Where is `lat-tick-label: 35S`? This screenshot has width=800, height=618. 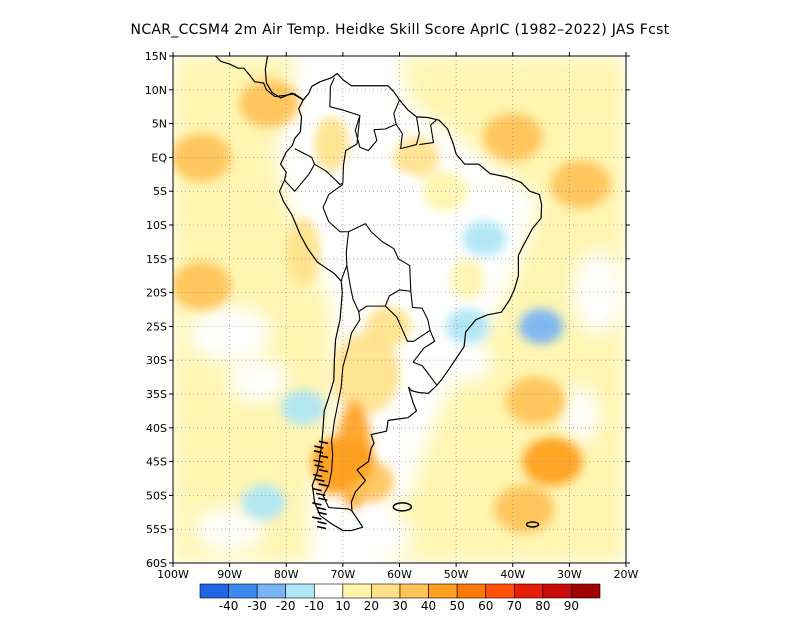
lat-tick-label: 35S is located at coordinates (156, 394).